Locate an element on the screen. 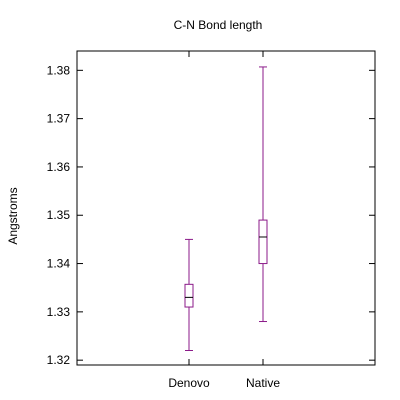  x-tick-label: Denovo is located at coordinates (189, 383).